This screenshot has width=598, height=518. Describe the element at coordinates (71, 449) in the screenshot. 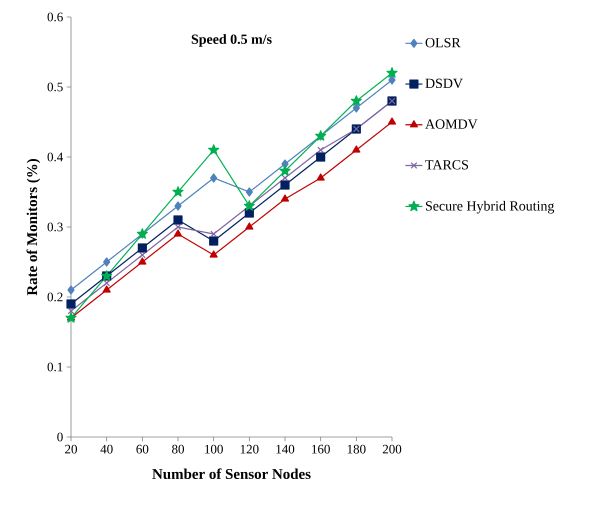

I see `x-tick-label: 20` at that location.